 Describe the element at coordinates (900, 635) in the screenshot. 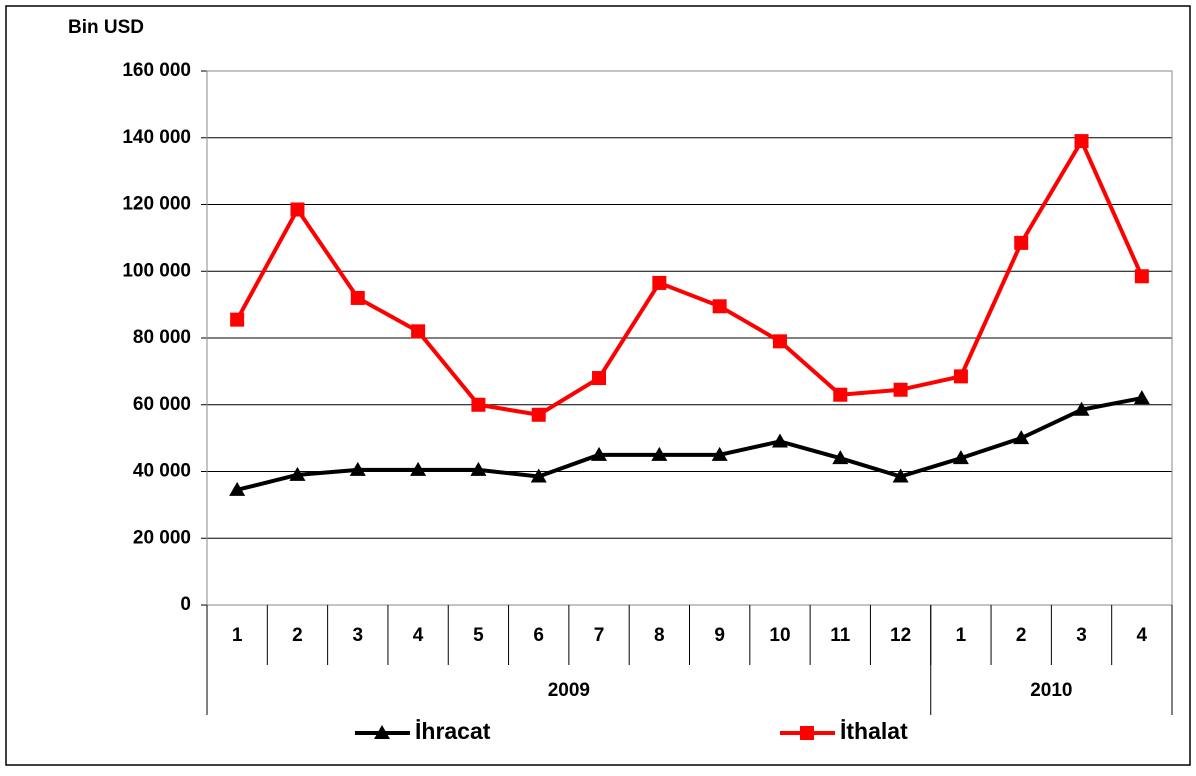

I see `x-tick-label: 12` at that location.